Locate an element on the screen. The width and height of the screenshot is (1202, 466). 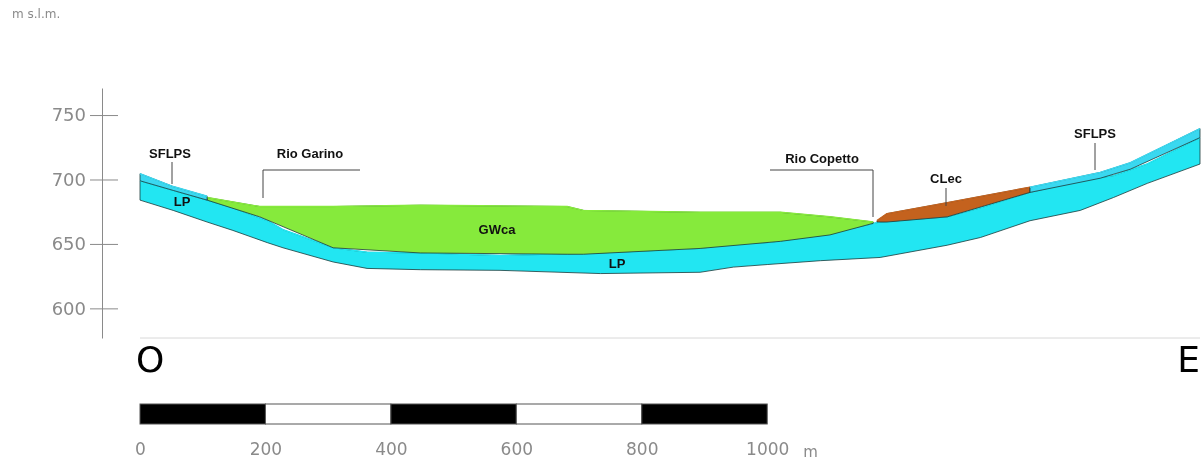
text: O is located at coordinates (150, 359).